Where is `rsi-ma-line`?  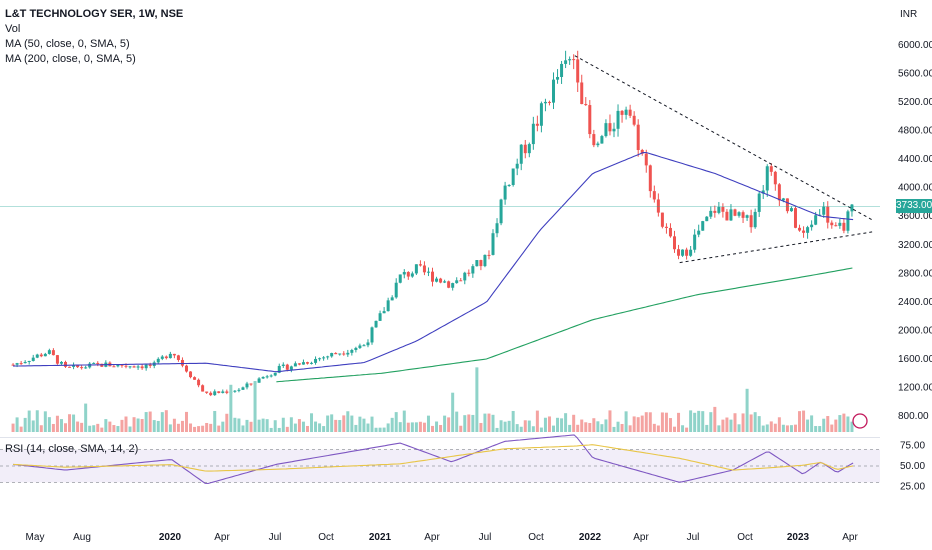
rsi-ma-line is located at coordinates (433, 458).